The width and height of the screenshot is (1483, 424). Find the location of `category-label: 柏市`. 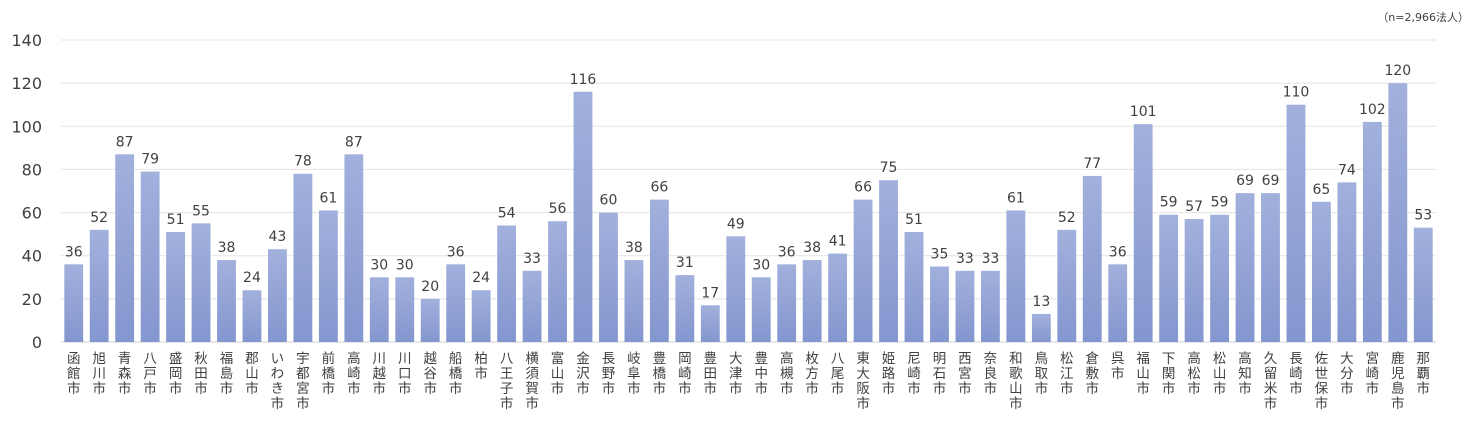

category-label: 柏市 is located at coordinates (481, 366).